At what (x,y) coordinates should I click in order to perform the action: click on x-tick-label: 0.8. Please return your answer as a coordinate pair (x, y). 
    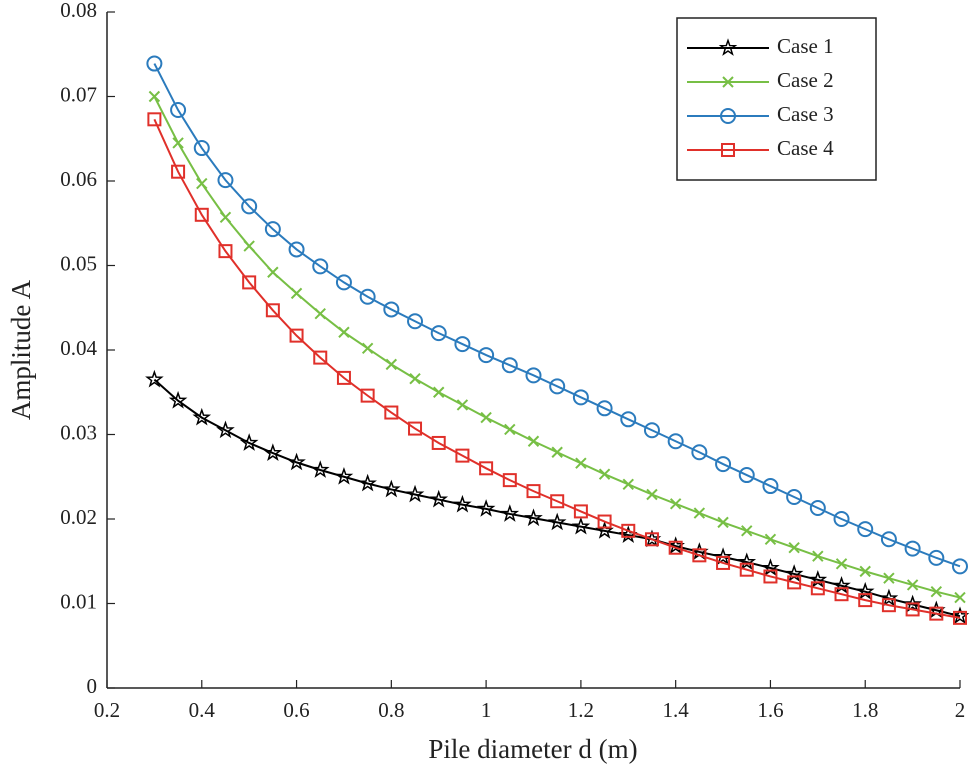
    Looking at the image, I should click on (391, 710).